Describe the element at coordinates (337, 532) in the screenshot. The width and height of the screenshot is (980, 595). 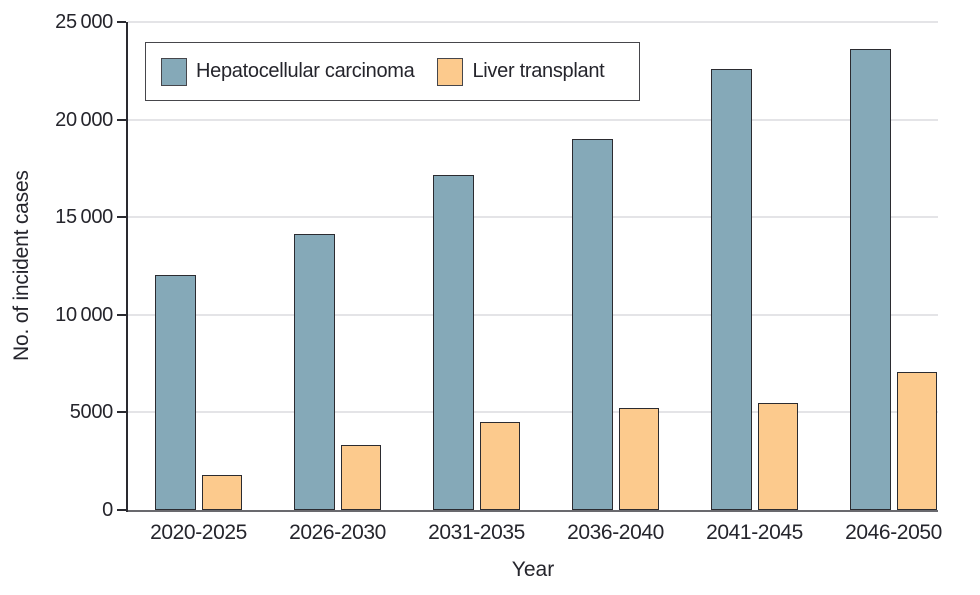
I see `x-category-label: 2026-2030` at that location.